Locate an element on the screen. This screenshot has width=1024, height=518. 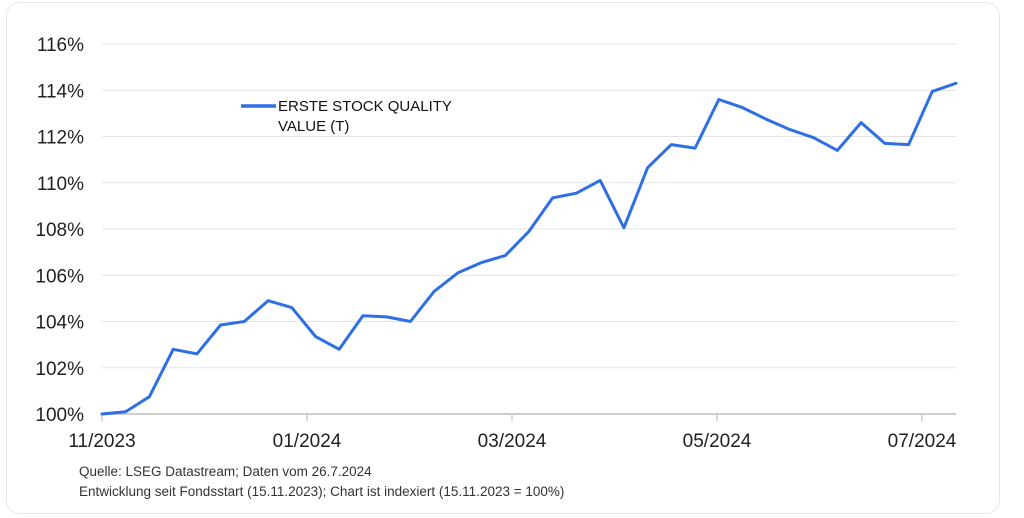
legend-label-line-1: ERSTE STOCK QUALITY is located at coordinates (365, 106).